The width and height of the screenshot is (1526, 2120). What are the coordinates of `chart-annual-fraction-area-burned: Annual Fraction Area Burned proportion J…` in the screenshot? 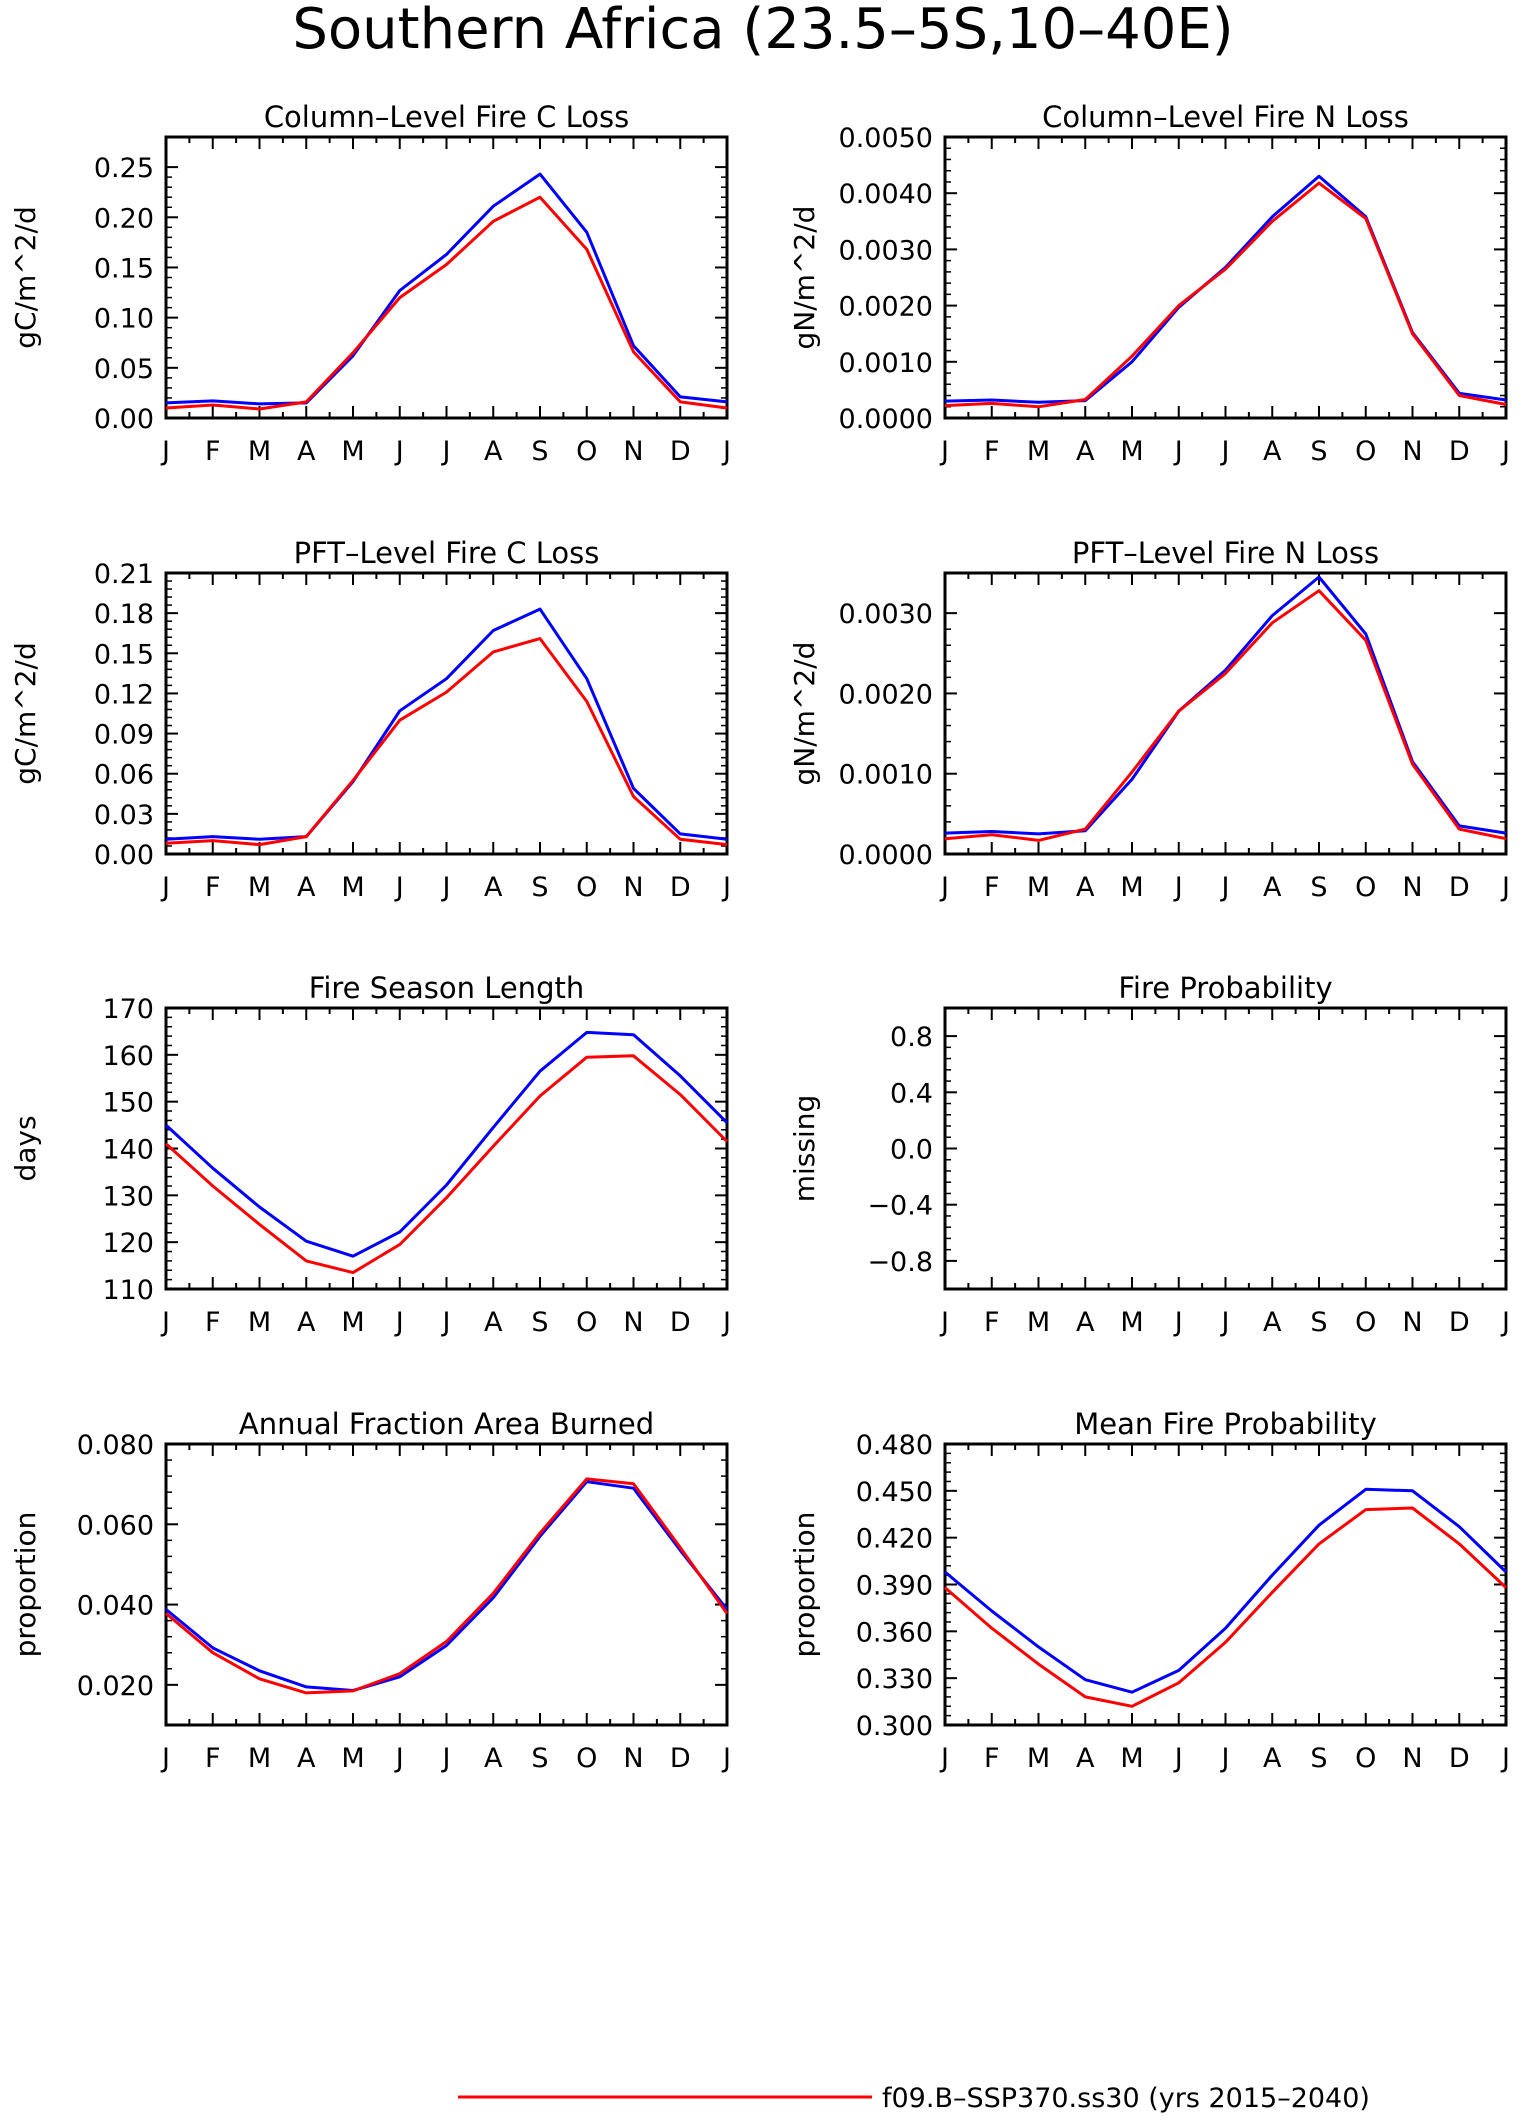 It's located at (370, 1590).